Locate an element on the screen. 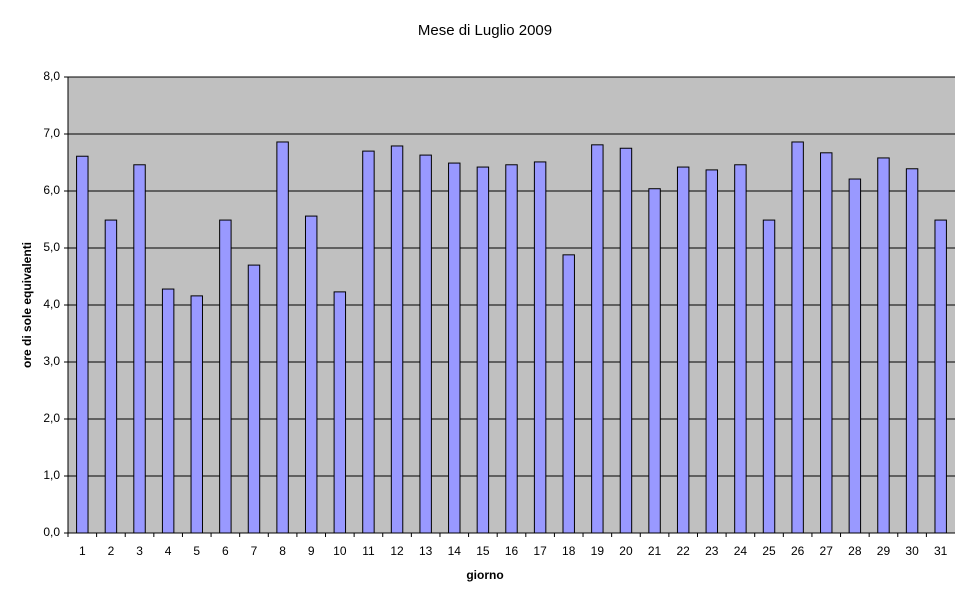 This screenshot has height=603, width=970. x-tick-label: 11 is located at coordinates (368, 551).